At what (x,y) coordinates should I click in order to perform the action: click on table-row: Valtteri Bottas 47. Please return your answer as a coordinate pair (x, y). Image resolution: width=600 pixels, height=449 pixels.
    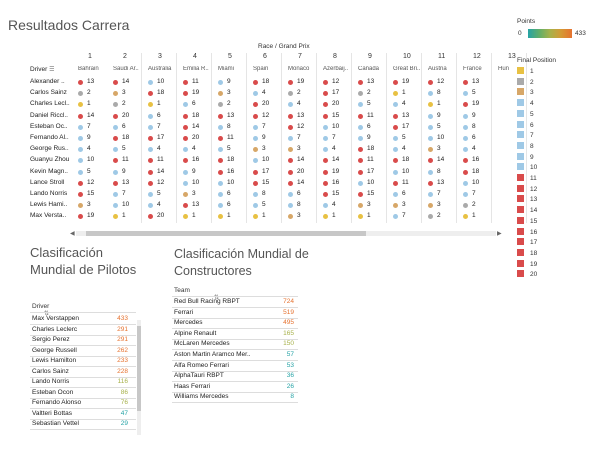
    Looking at the image, I should click on (83, 415).